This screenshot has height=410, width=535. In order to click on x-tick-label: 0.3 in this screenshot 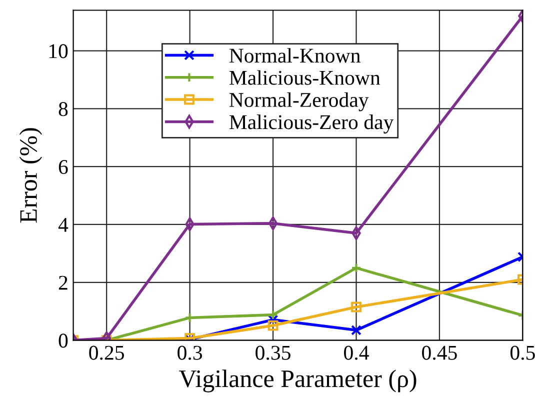, I will do `click(190, 353)`.